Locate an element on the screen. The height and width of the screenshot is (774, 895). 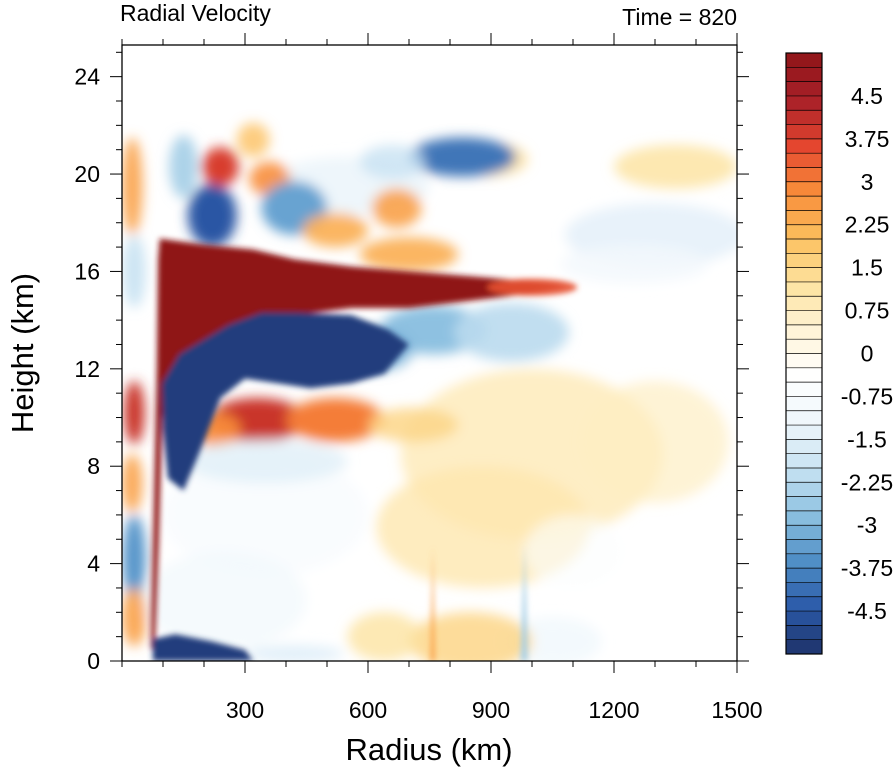
y-tick-label: 12 is located at coordinates (87, 369).